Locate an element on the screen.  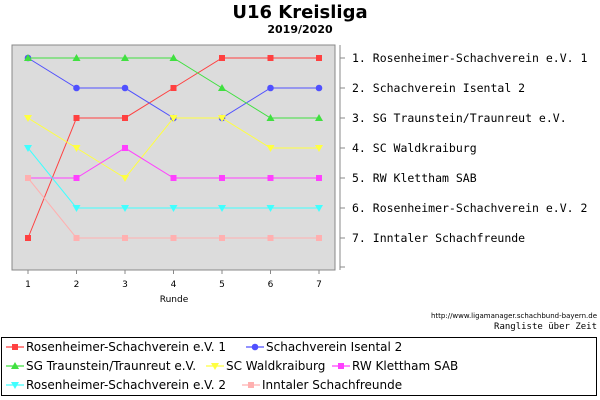
x-tick-label: 4 is located at coordinates (174, 285).